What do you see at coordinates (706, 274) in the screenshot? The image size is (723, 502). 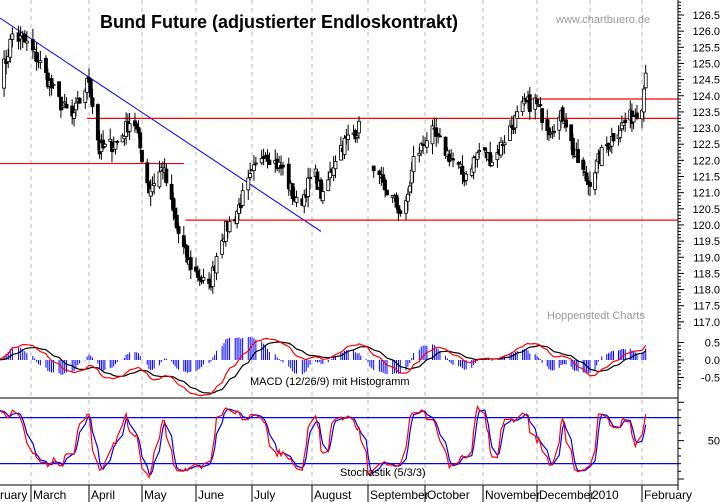 I see `price-tick-label: 118.5` at bounding box center [706, 274].